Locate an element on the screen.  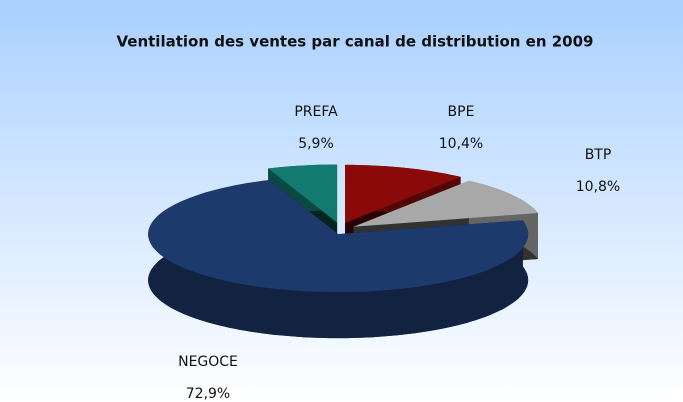
slice-label: BTP is located at coordinates (598, 155).